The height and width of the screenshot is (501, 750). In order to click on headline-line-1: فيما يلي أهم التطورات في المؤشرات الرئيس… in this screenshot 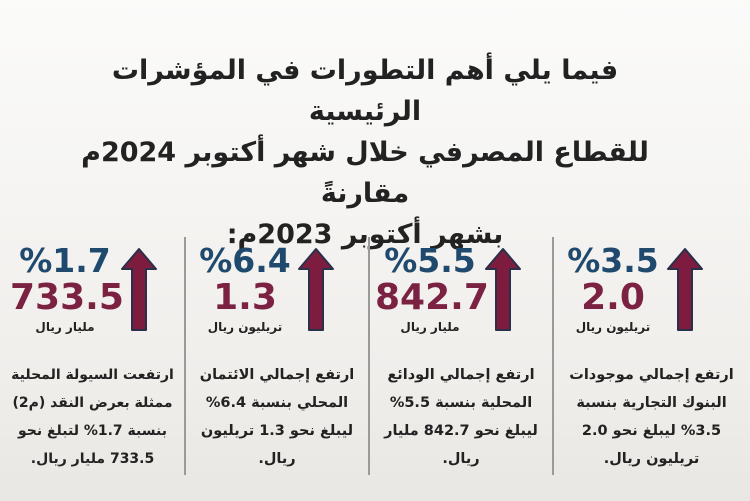, I will do `click(365, 91)`.